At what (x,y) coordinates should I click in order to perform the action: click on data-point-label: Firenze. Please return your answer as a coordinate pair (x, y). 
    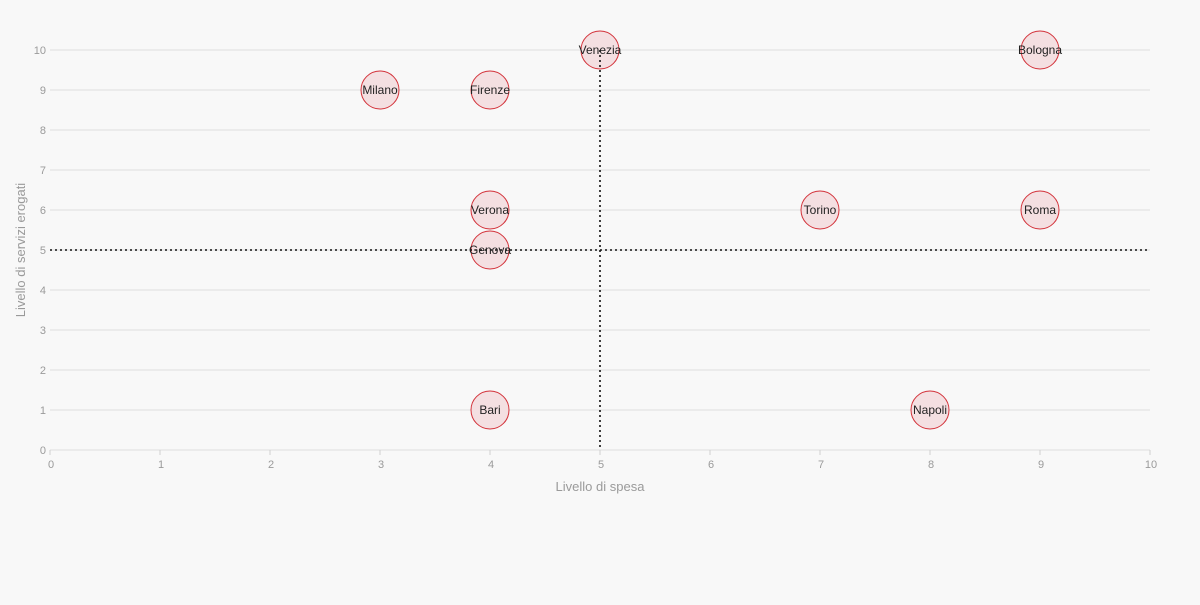
    Looking at the image, I should click on (490, 90).